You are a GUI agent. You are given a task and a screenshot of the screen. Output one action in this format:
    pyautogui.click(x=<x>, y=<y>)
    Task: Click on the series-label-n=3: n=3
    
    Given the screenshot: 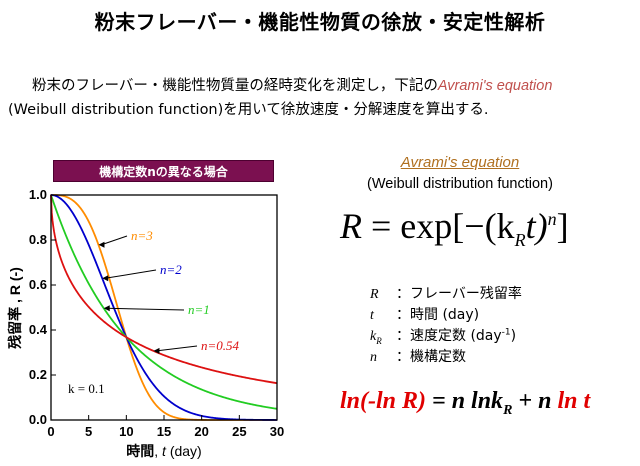 What is the action you would take?
    pyautogui.click(x=142, y=235)
    